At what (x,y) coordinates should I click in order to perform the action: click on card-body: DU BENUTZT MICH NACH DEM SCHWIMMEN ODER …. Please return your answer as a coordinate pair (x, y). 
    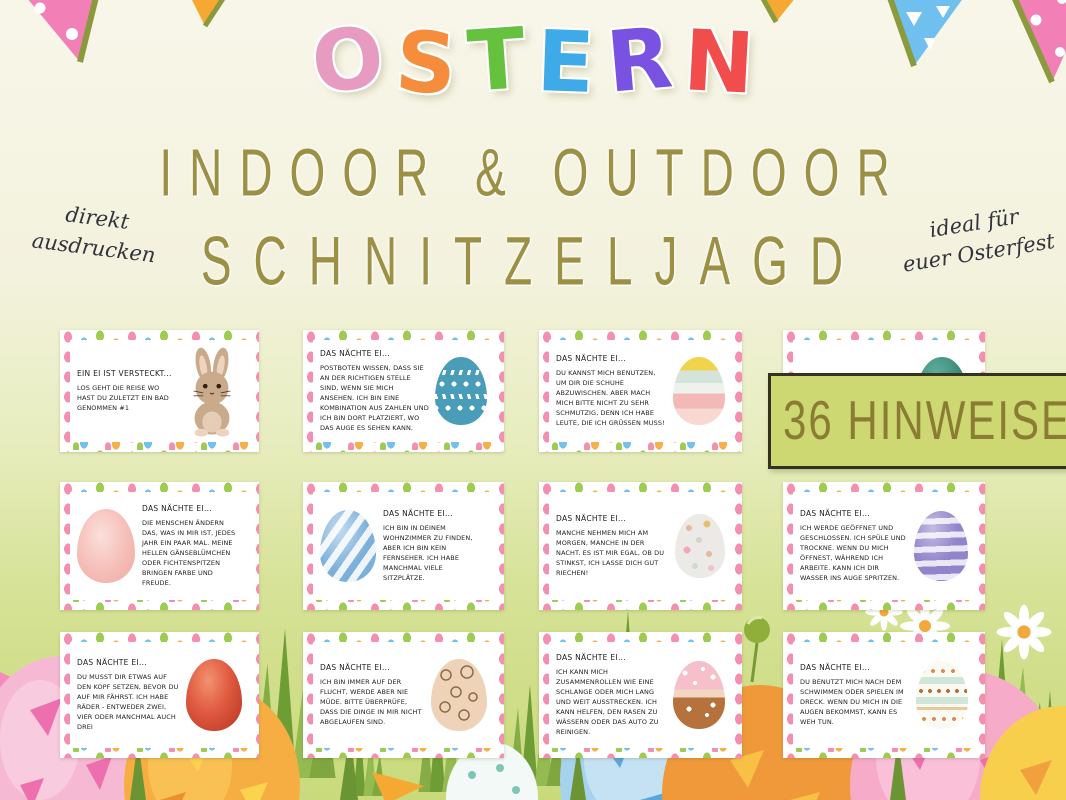
    Looking at the image, I should click on (852, 701).